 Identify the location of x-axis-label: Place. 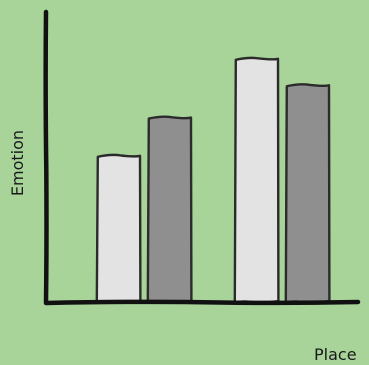
(335, 354).